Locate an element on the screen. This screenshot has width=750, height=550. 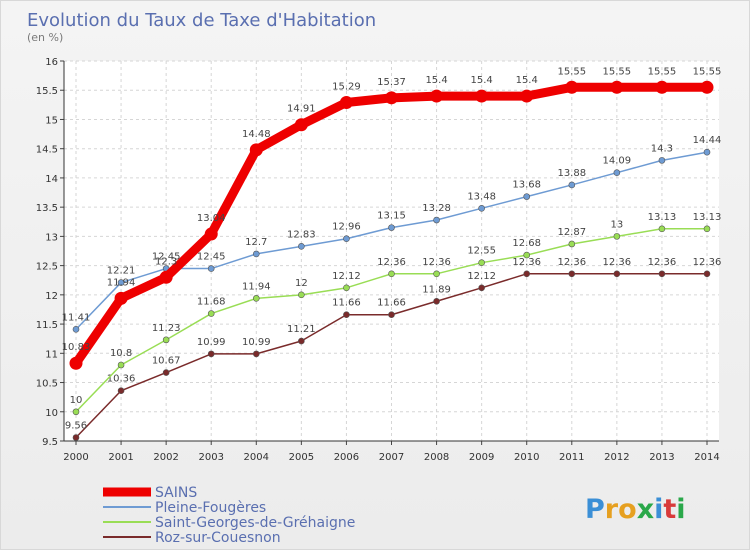
data-label: 13.88 is located at coordinates (571, 173).